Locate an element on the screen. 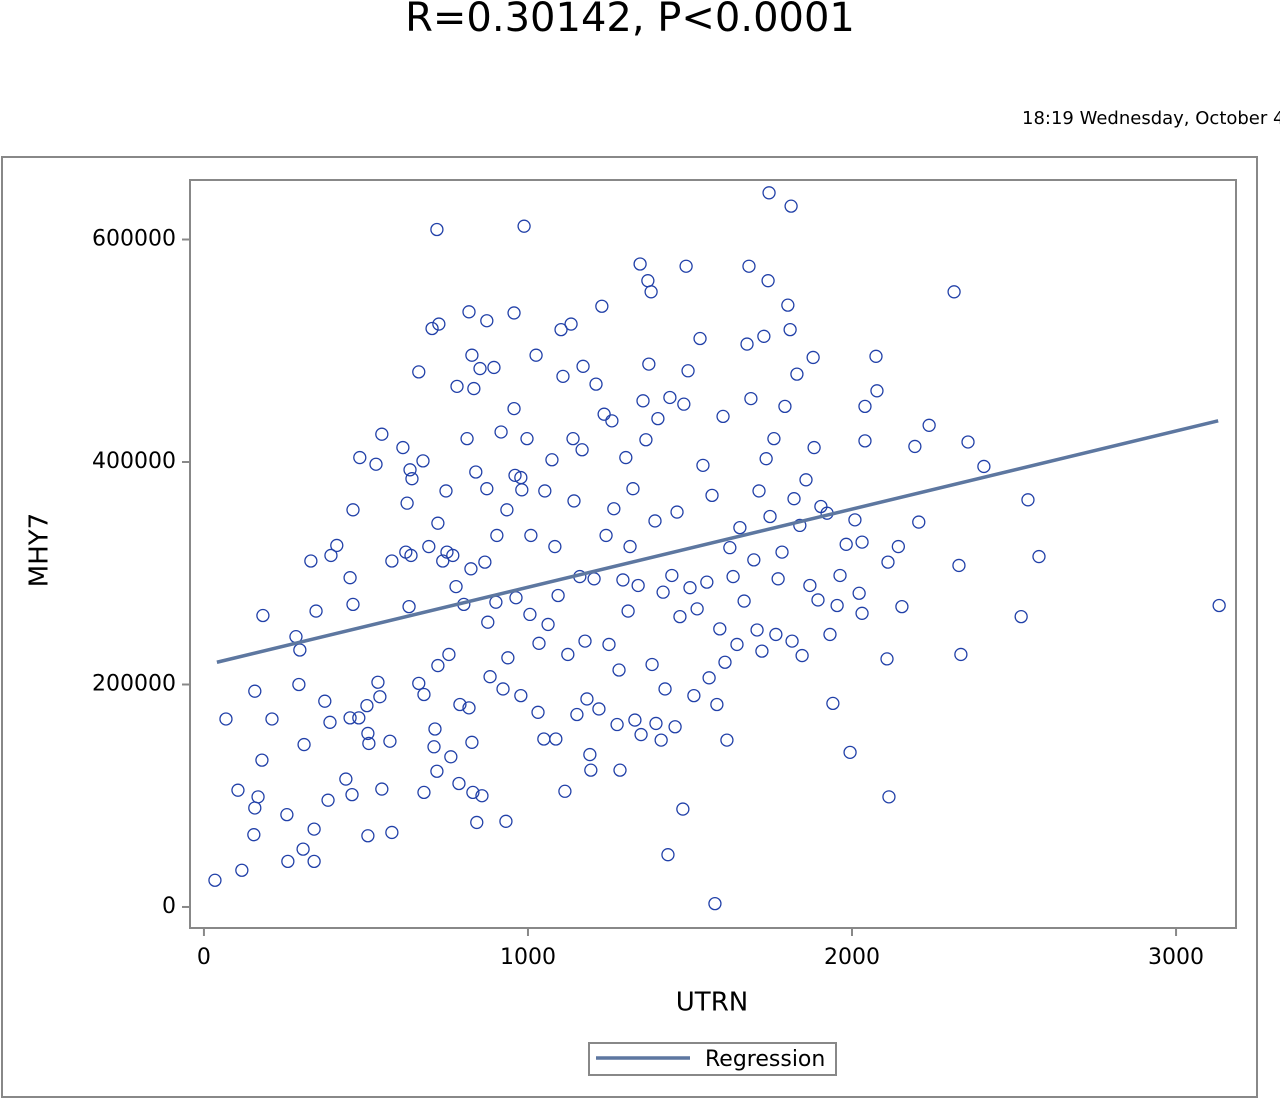 The width and height of the screenshot is (1280, 1104). legend-box is located at coordinates (712, 1059).